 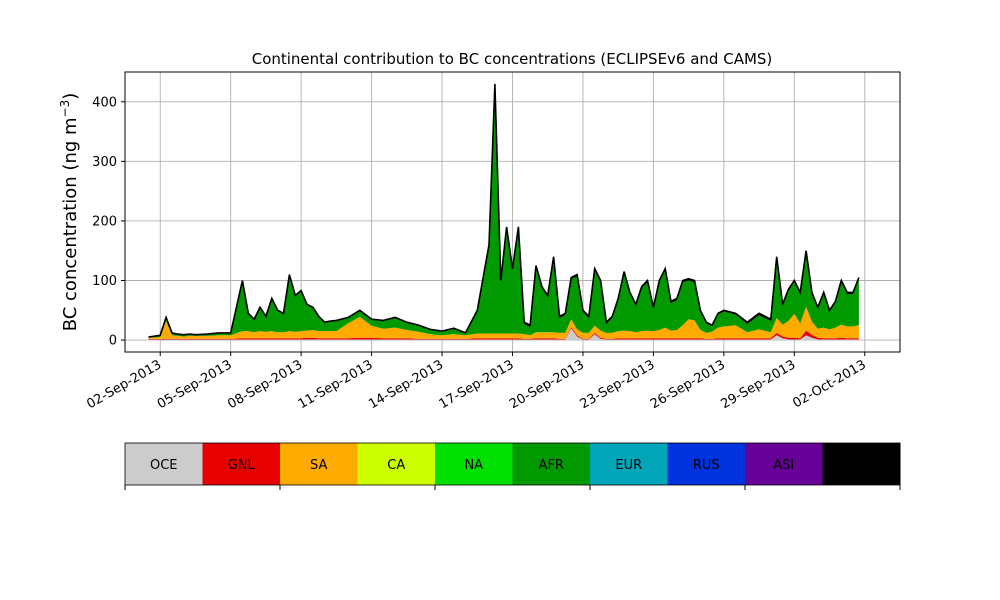 I want to click on legend-label-sa: SA, so click(x=318, y=465).